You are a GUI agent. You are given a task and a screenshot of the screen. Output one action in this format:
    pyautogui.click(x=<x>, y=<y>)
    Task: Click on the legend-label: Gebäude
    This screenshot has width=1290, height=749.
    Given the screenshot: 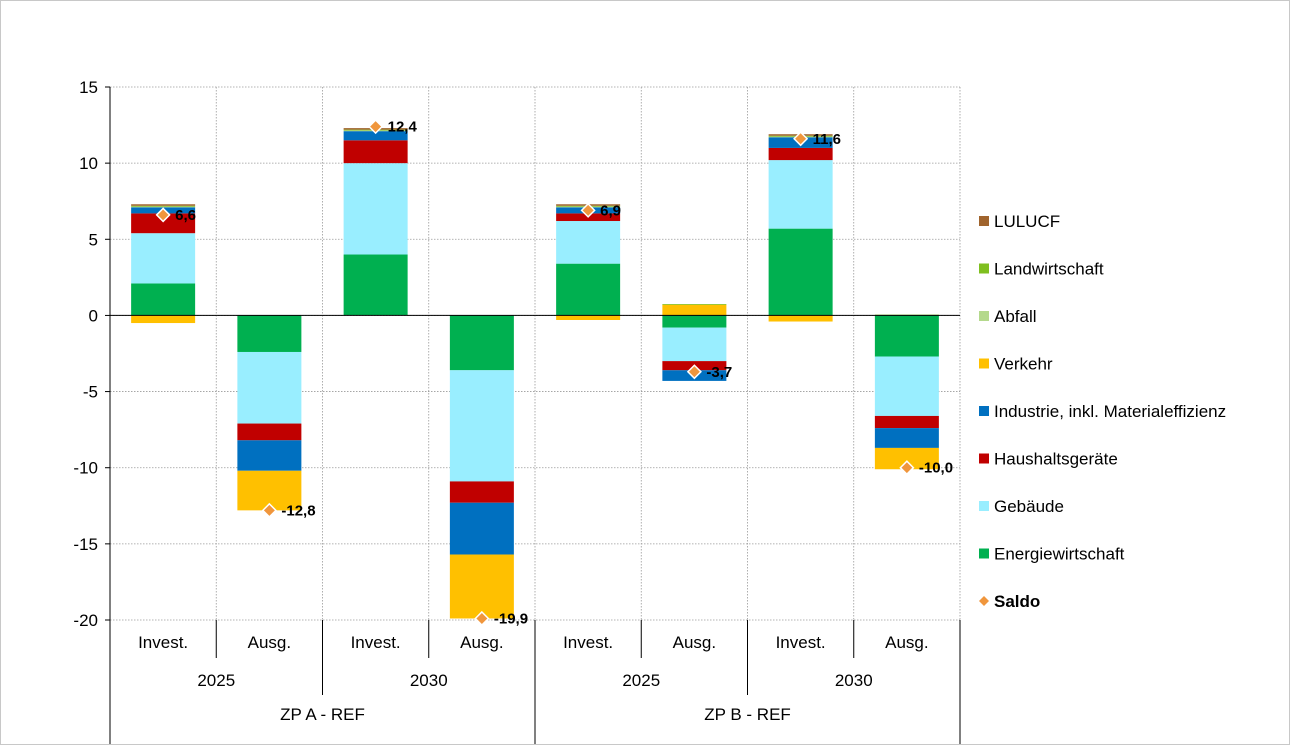 What is the action you would take?
    pyautogui.click(x=1029, y=506)
    